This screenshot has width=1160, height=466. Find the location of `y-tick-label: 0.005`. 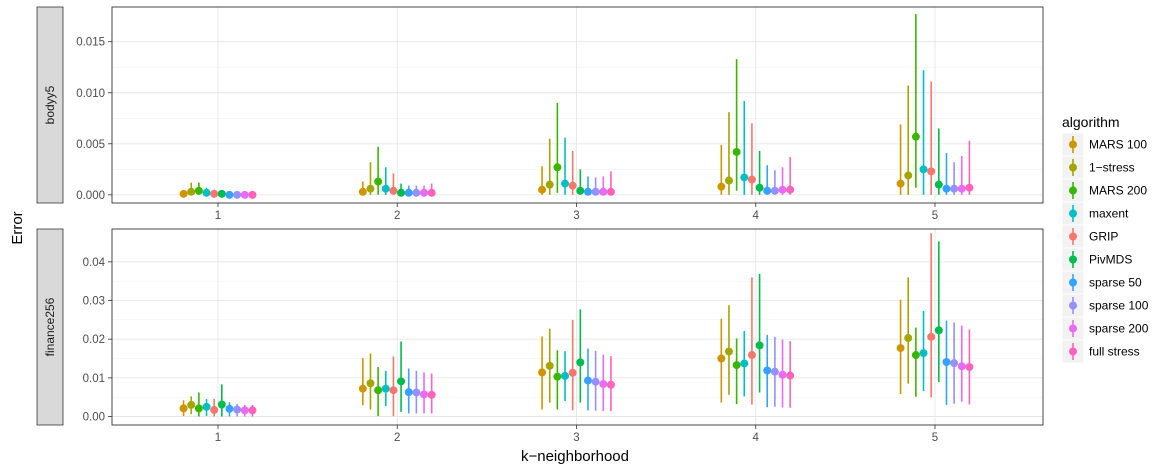

y-tick-label: 0.005 is located at coordinates (90, 145).